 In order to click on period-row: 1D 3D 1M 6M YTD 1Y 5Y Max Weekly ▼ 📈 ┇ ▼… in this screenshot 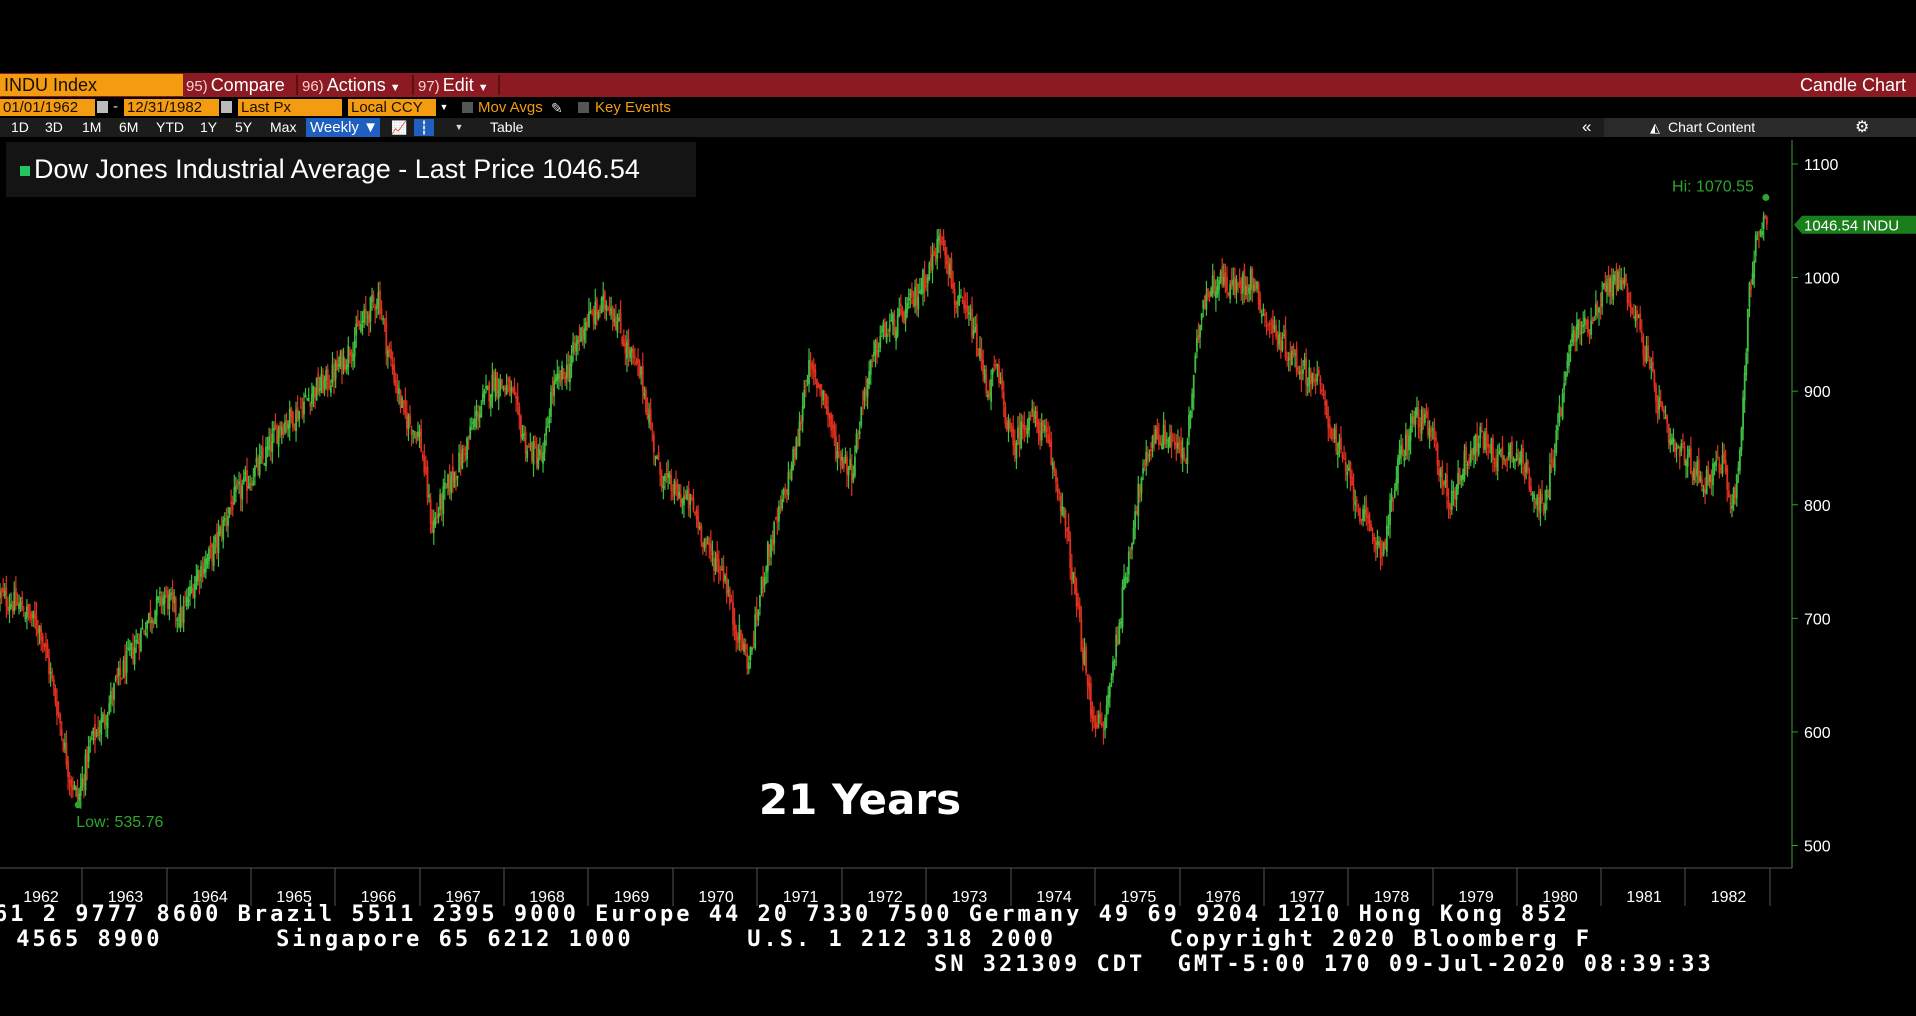, I will do `click(958, 127)`.